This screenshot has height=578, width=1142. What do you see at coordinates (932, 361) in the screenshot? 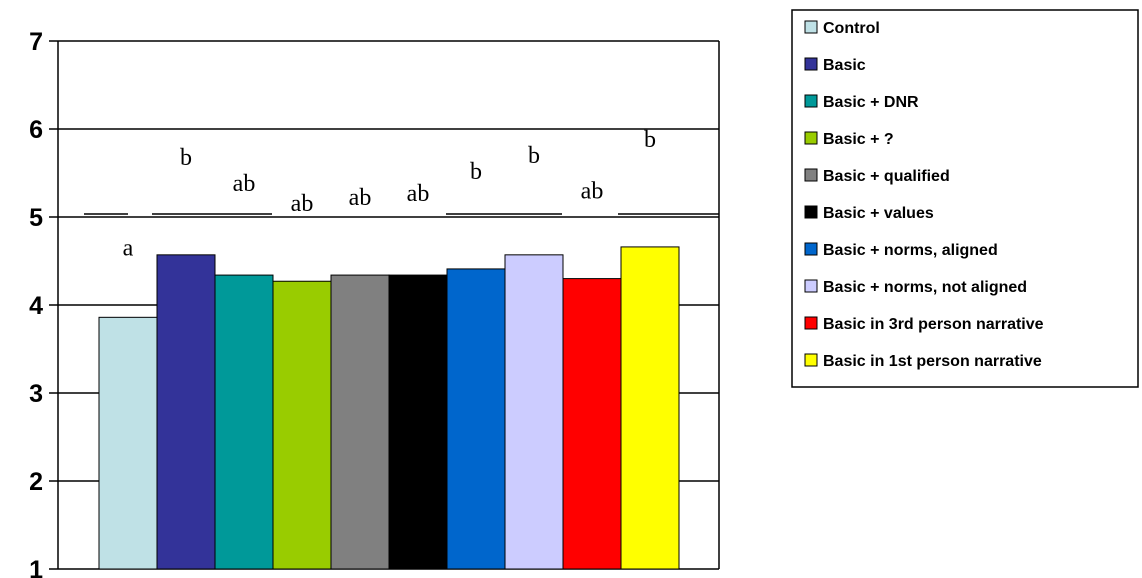
I see `legend-entry: Basic in 1st person narrative` at bounding box center [932, 361].